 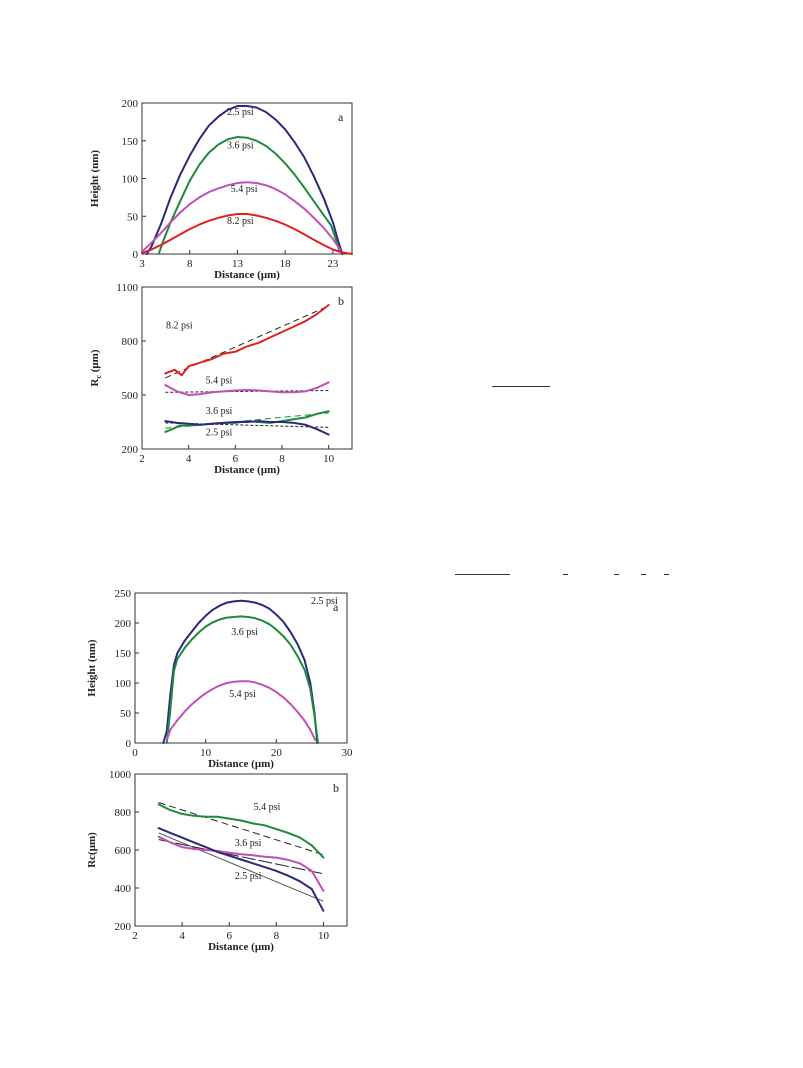 I want to click on y-axis-label-sub: c, so click(x=98, y=377).